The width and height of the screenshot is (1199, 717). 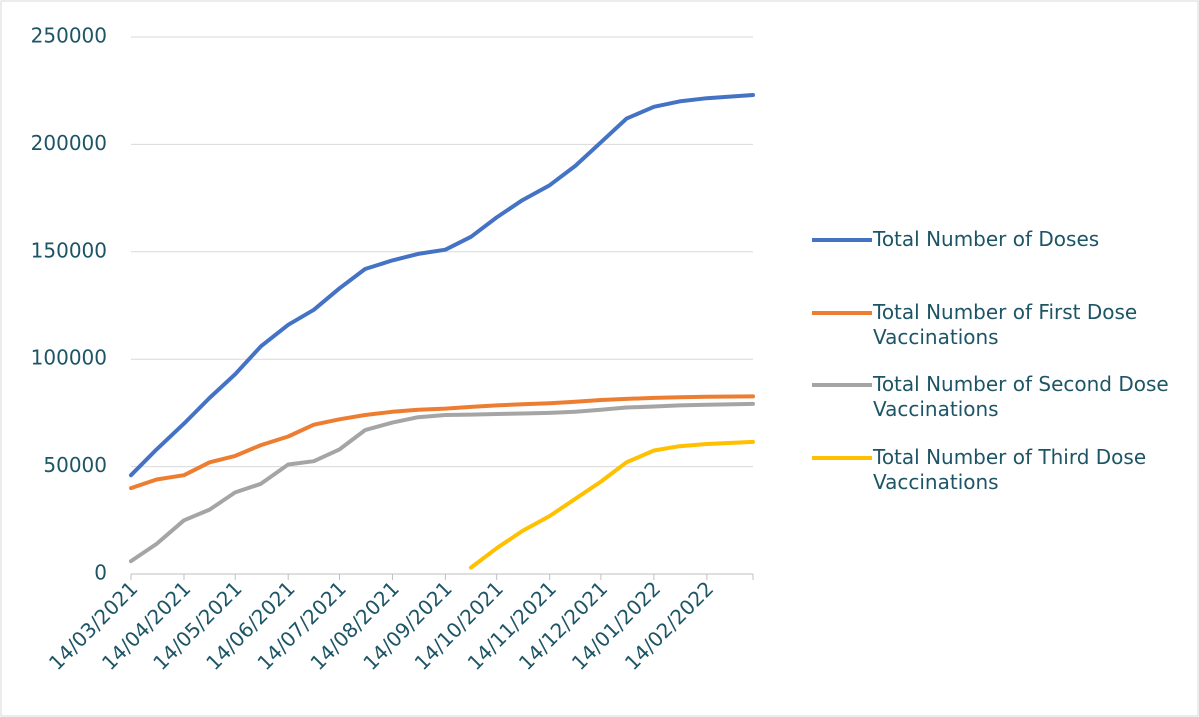 What do you see at coordinates (69, 358) in the screenshot?
I see `y-tick-label: 100000` at bounding box center [69, 358].